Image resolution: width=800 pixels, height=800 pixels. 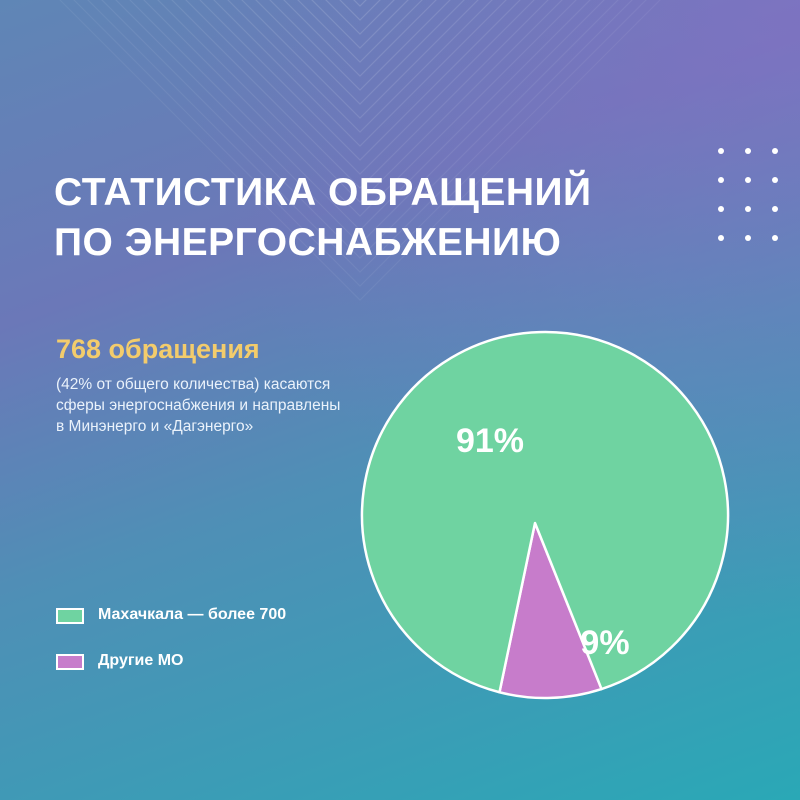 What do you see at coordinates (308, 242) in the screenshot?
I see `title-line-2: ПО ЭНЕРГОСНАБЖЕНИЮ` at bounding box center [308, 242].